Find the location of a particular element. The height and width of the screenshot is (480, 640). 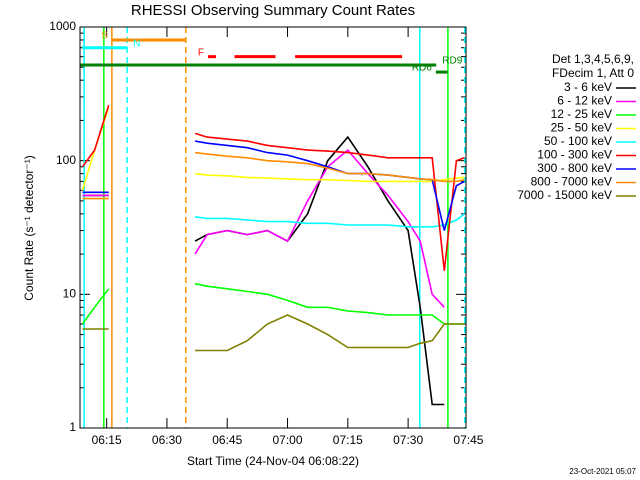

x-tick-label: 06:15 is located at coordinates (107, 440).